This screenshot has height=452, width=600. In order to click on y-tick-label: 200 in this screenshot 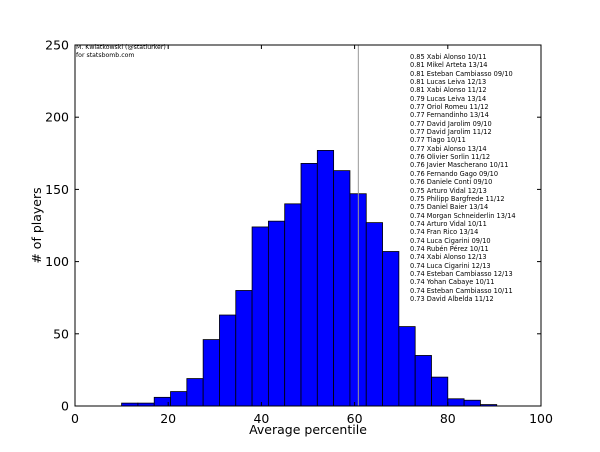, I will do `click(57, 117)`.